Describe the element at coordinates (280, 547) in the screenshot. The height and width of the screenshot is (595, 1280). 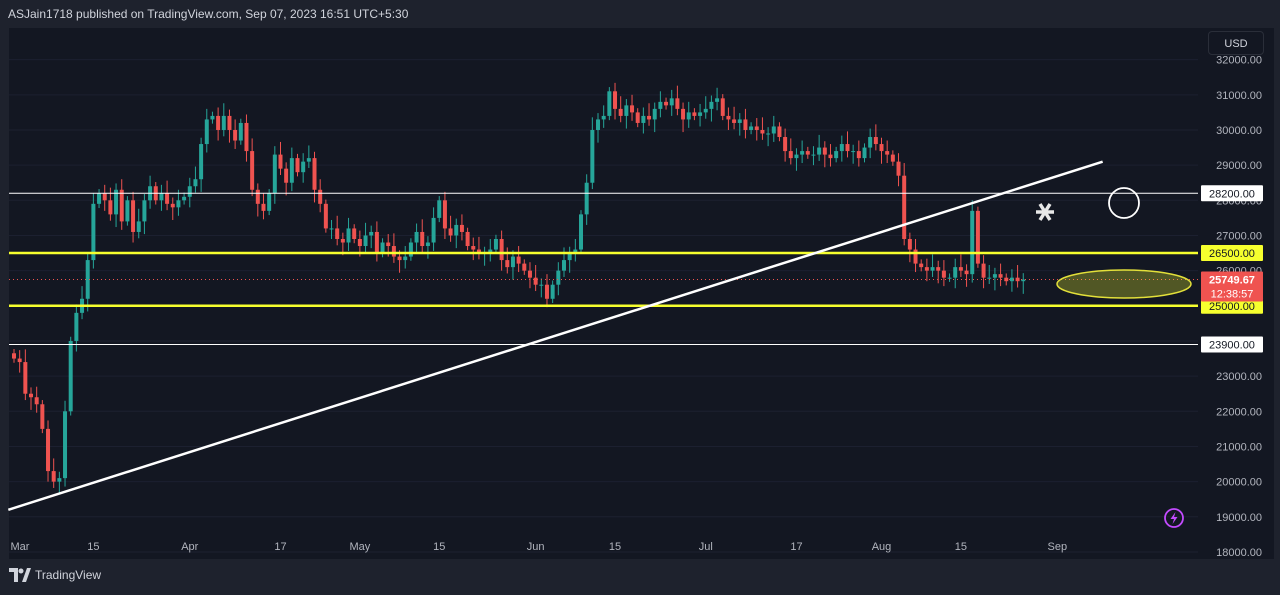
I see `x-tick-label: 17` at that location.